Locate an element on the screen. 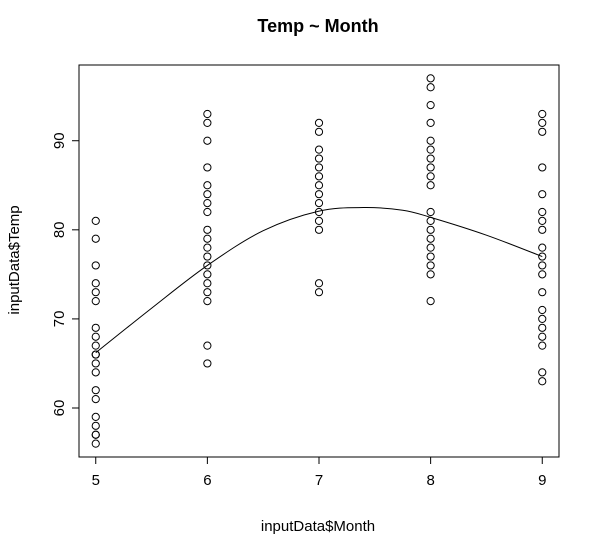 The image size is (600, 540). x-tick-label: 5 is located at coordinates (96, 480).